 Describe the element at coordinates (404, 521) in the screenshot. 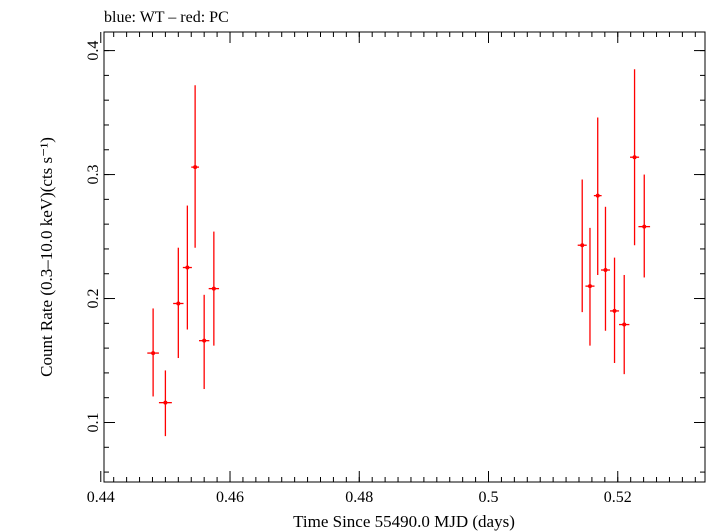

I see `x-axis-title: Time Since 55490.0 MJD (days)` at that location.